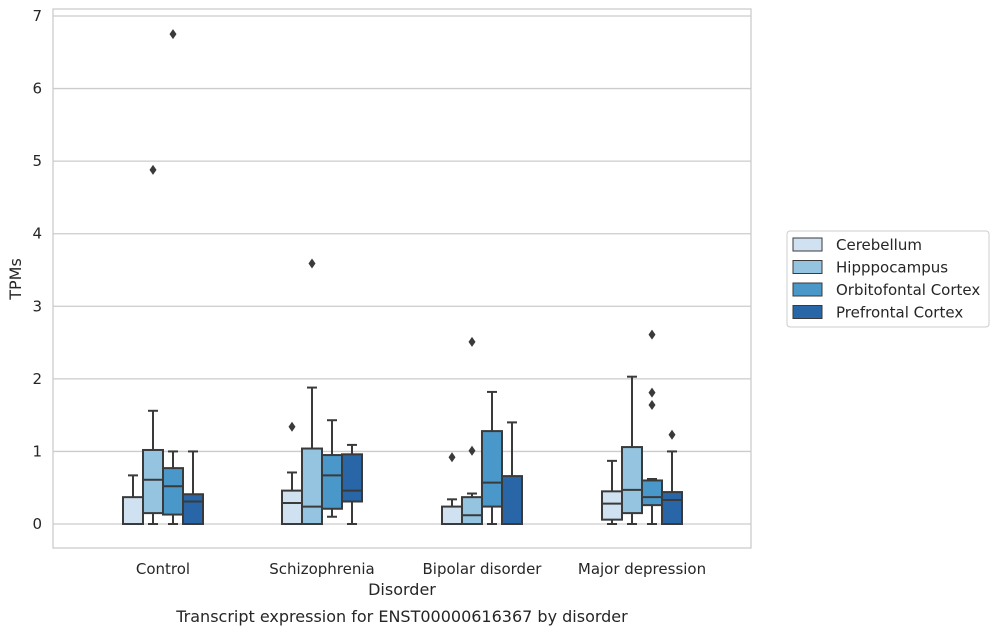 The image size is (999, 634). Describe the element at coordinates (908, 290) in the screenshot. I see `legend-label: Orbitofontal Cortex` at that location.